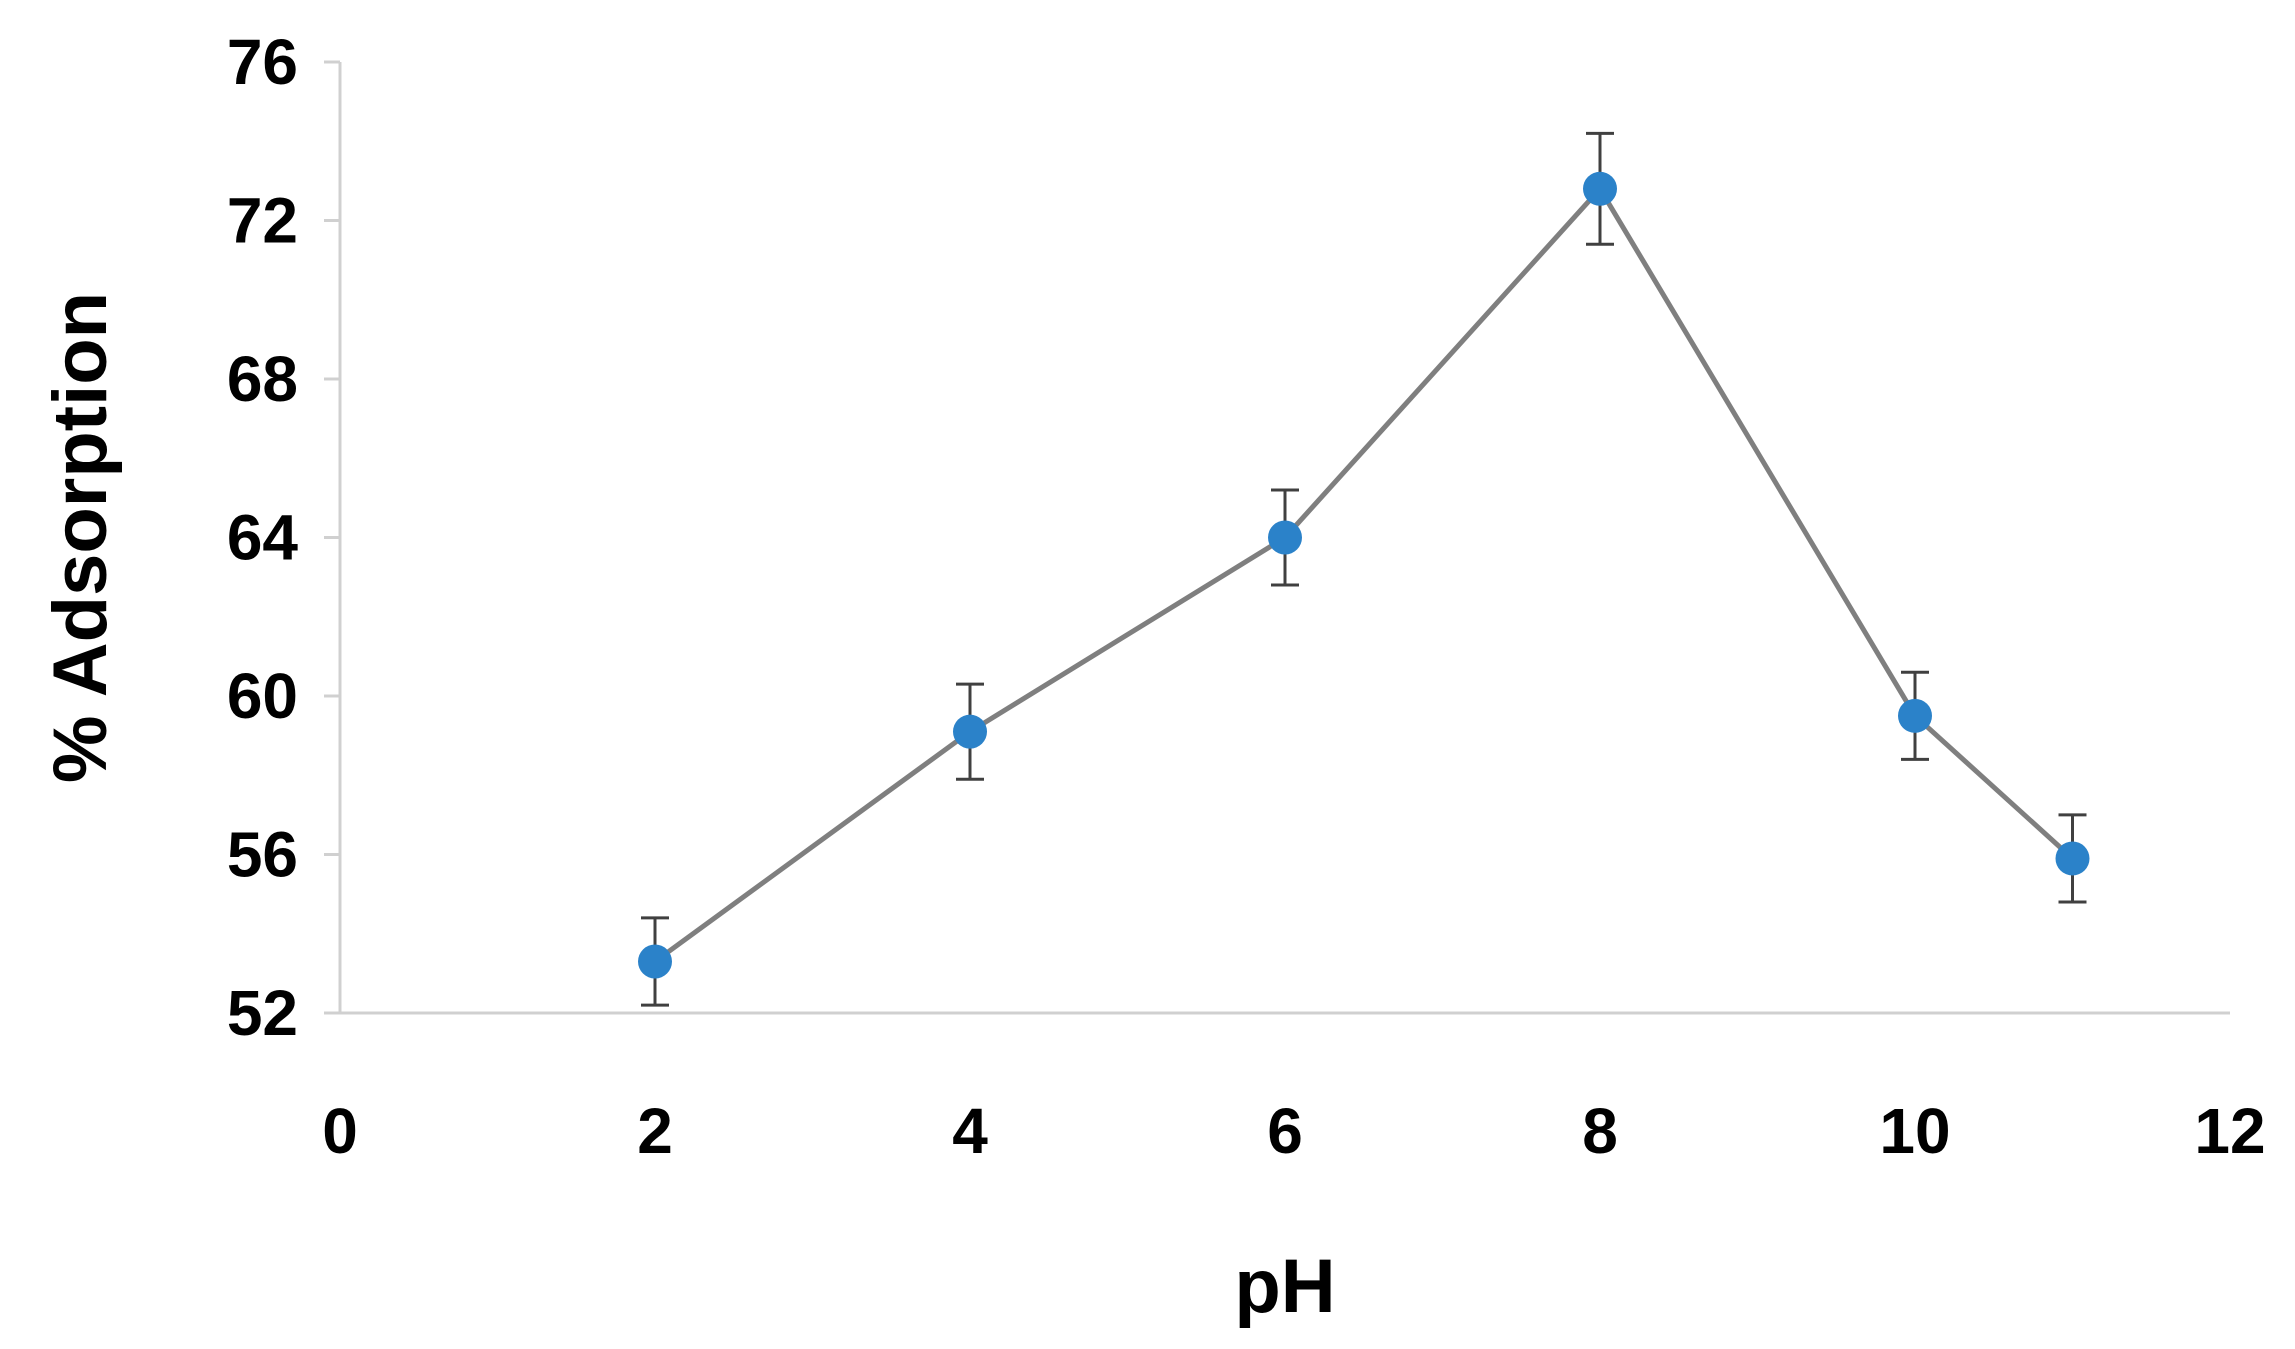 Image resolution: width=2295 pixels, height=1349 pixels. Describe the element at coordinates (655, 1131) in the screenshot. I see `x-tick-label: 2` at that location.